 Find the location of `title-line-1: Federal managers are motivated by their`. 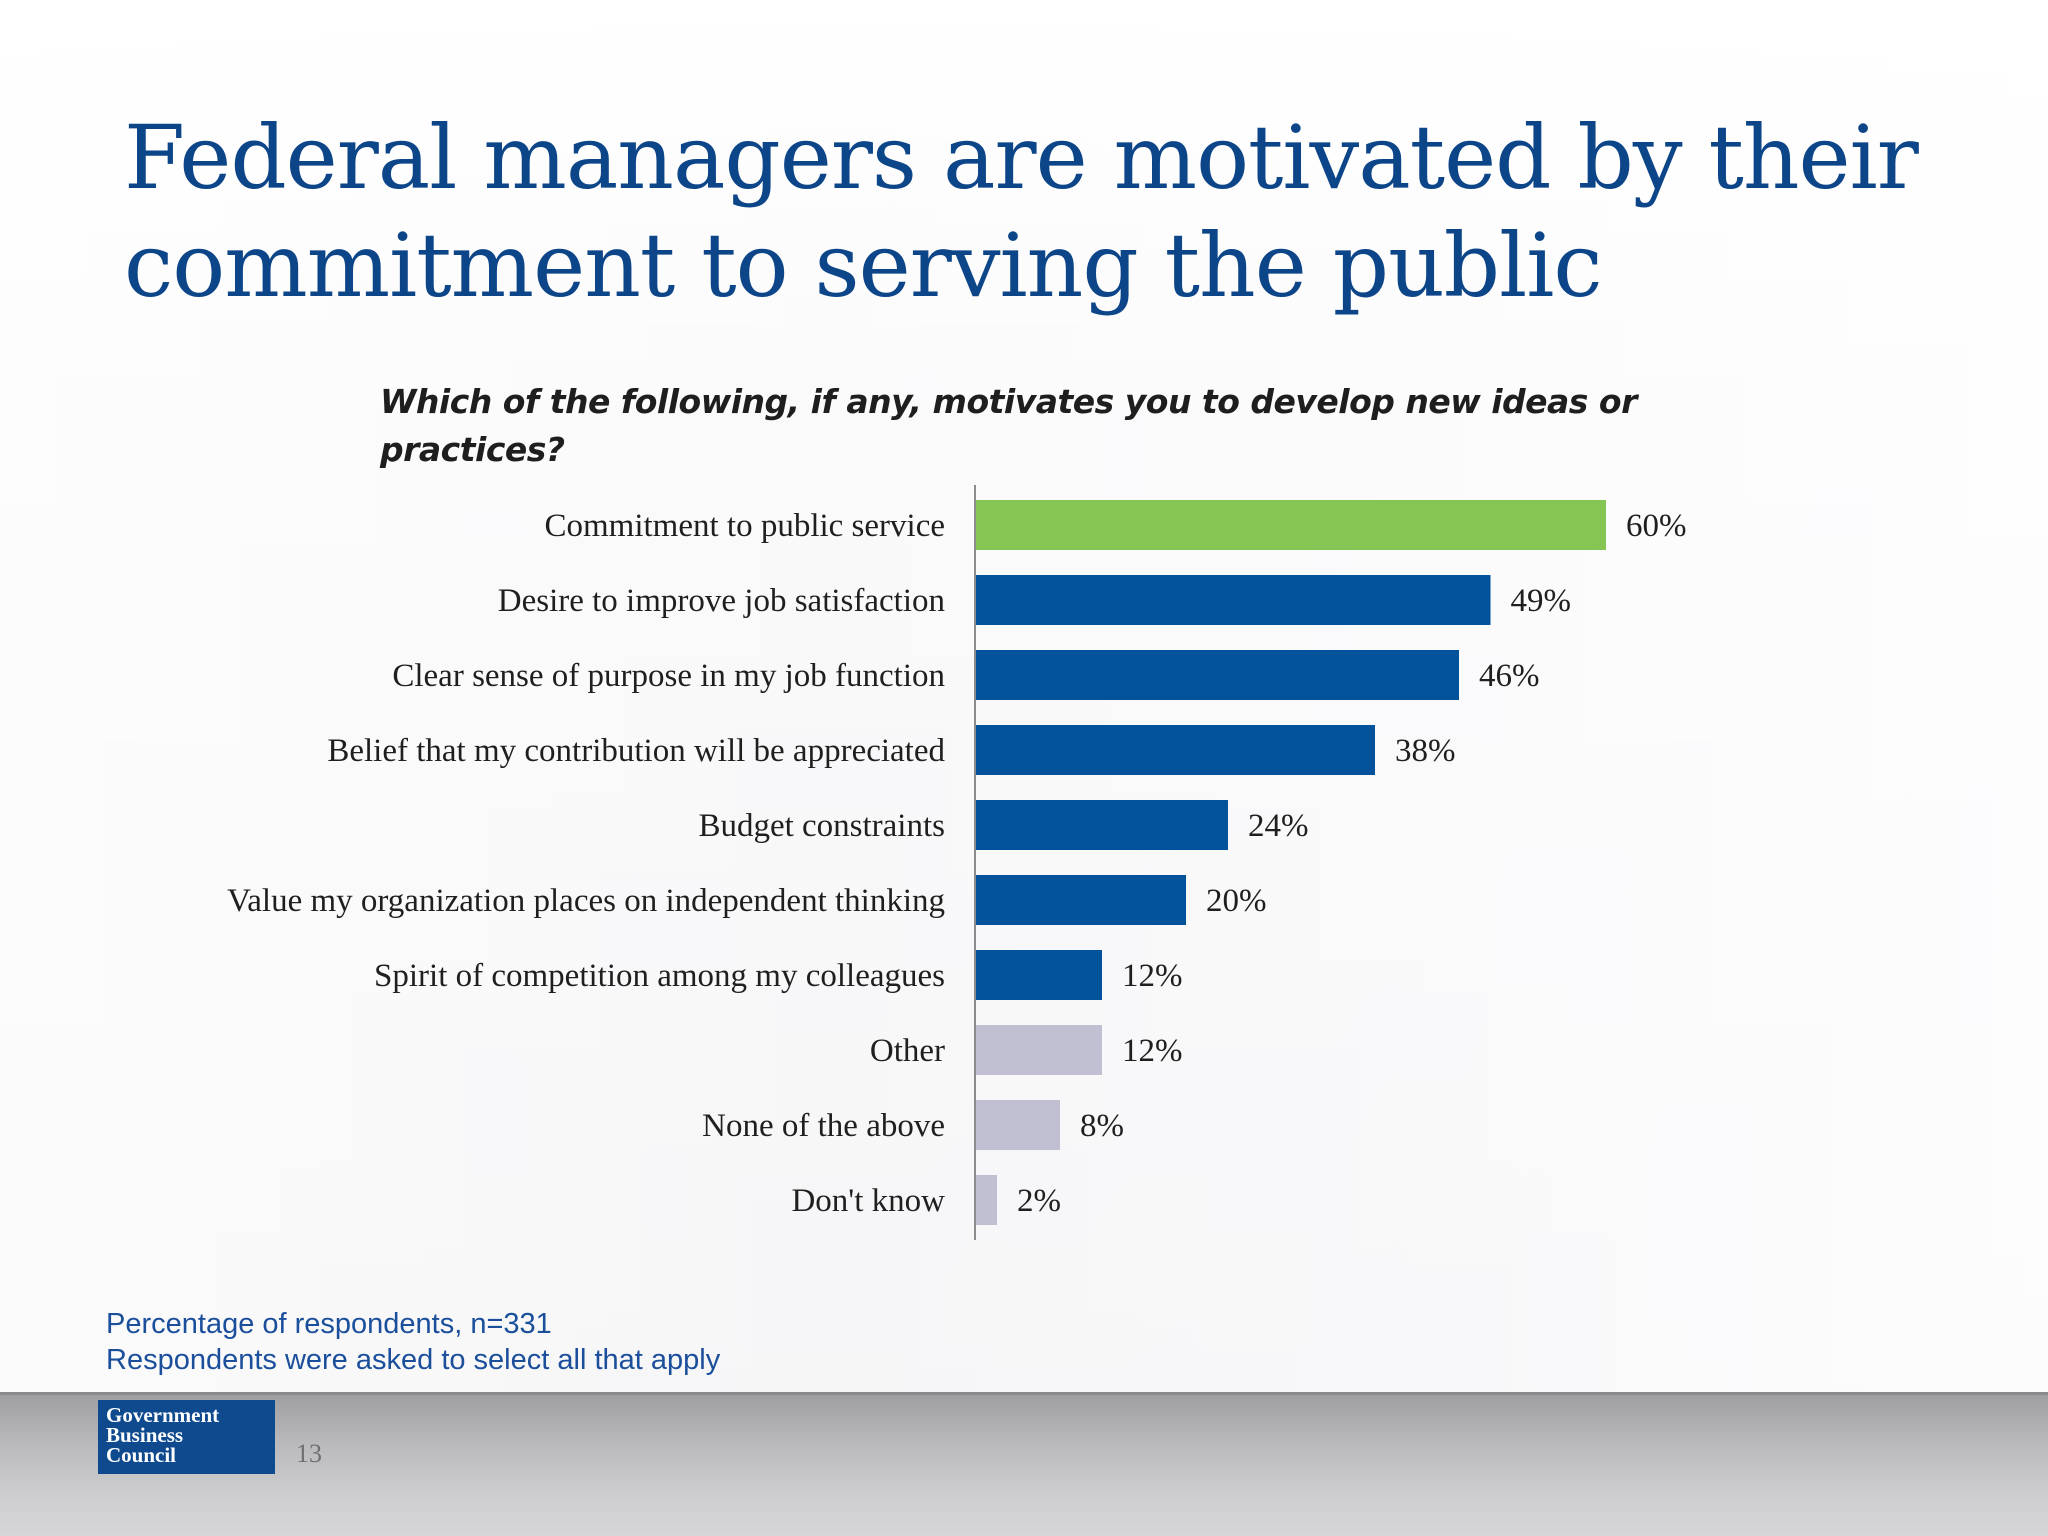

title-line-1: Federal managers are motivated by their is located at coordinates (1021, 157).